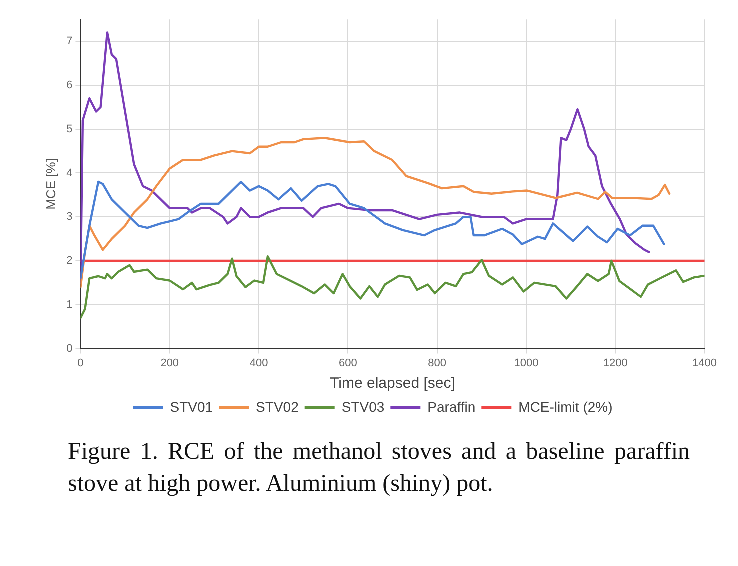 The width and height of the screenshot is (738, 566). I want to click on x-tick-label: 1400, so click(705, 363).